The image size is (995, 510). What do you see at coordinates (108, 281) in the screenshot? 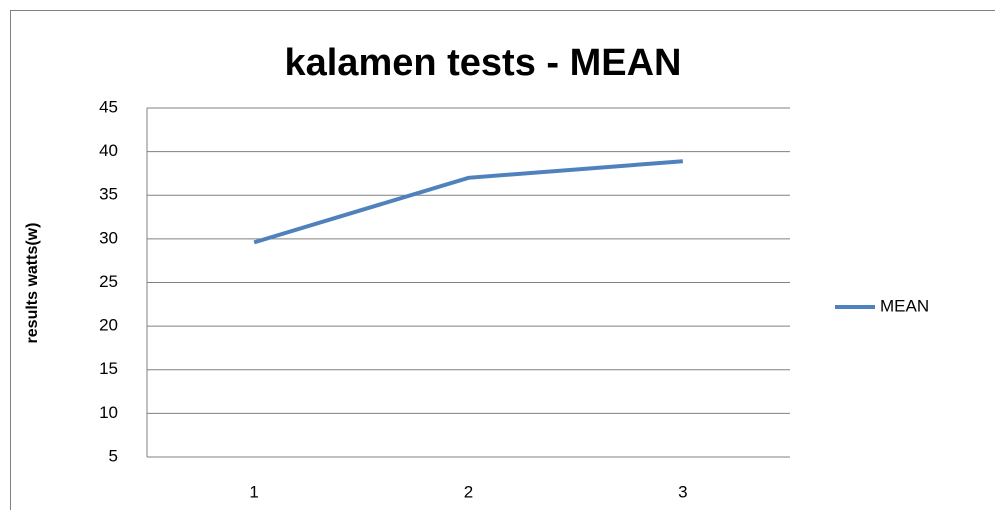
I see `y-tick-label: 25` at bounding box center [108, 281].